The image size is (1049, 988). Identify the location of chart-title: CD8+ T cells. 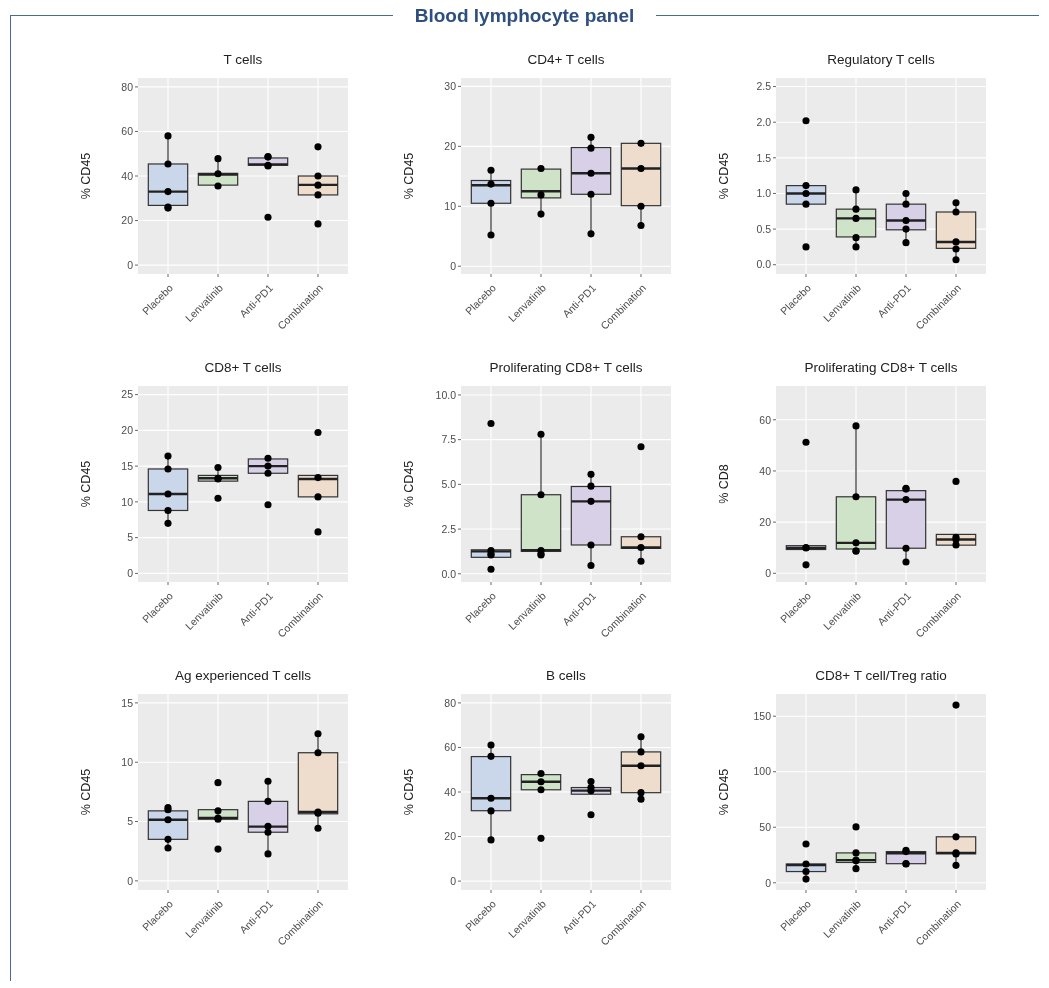
(243, 368).